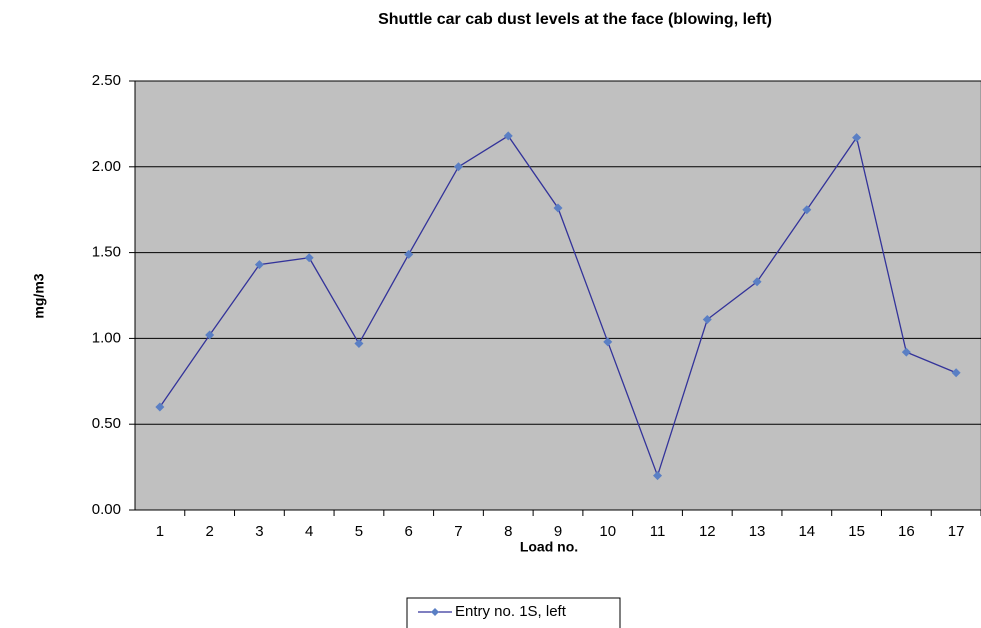  Describe the element at coordinates (106, 337) in the screenshot. I see `y-tick-label: 1.00` at that location.